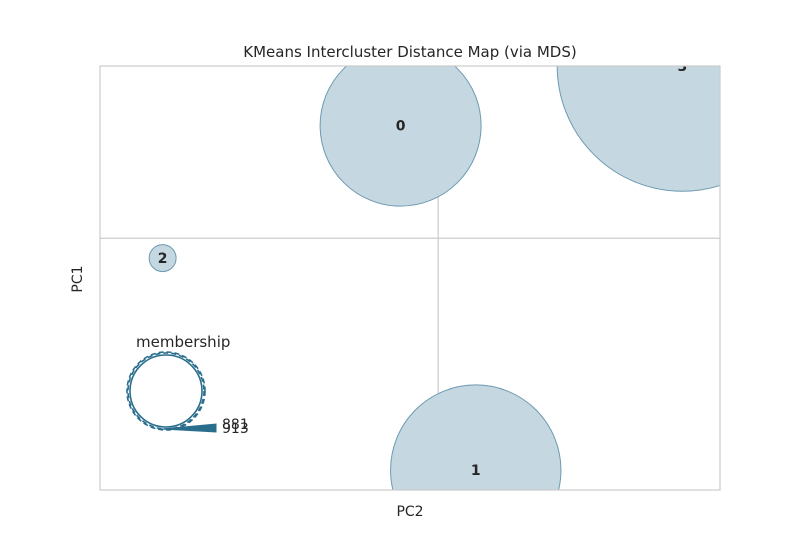  What do you see at coordinates (476, 471) in the screenshot?
I see `cluster-1-label: 1` at bounding box center [476, 471].